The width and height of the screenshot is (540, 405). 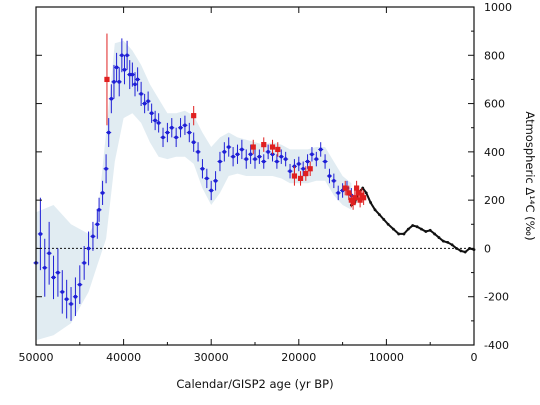 I want to click on x-tick-label: 0, so click(x=474, y=357).